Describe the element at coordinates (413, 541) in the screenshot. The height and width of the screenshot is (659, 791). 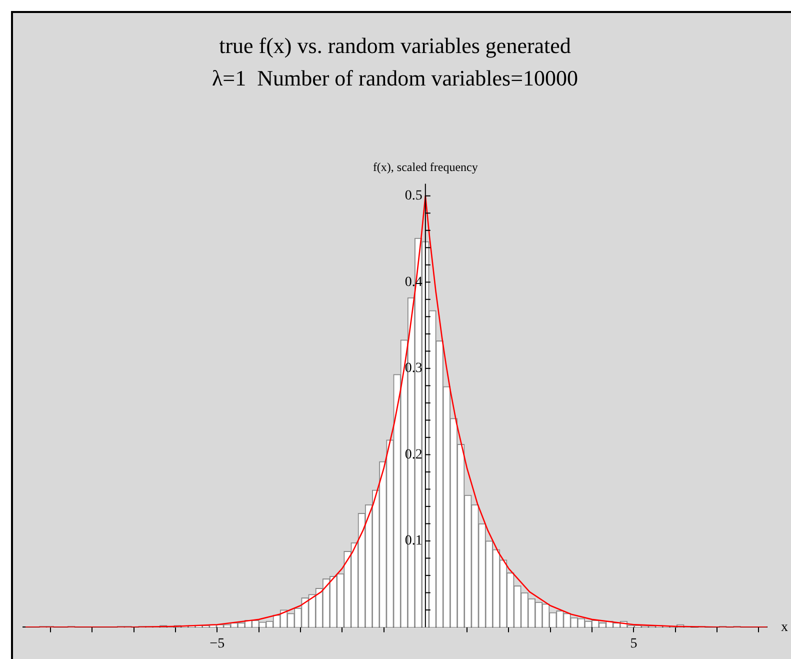
I see `y-tick-label: 0.1` at that location.